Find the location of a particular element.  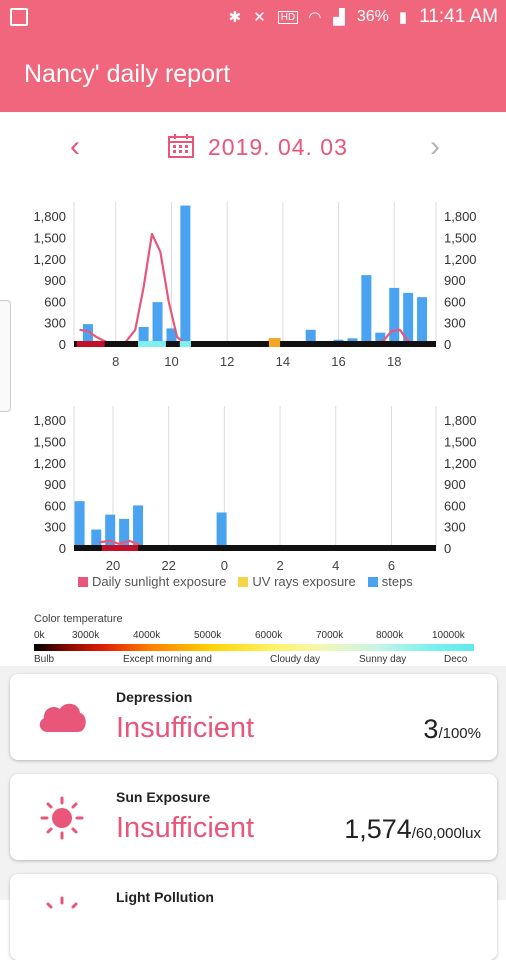

ct-tick: 6000k is located at coordinates (269, 635).